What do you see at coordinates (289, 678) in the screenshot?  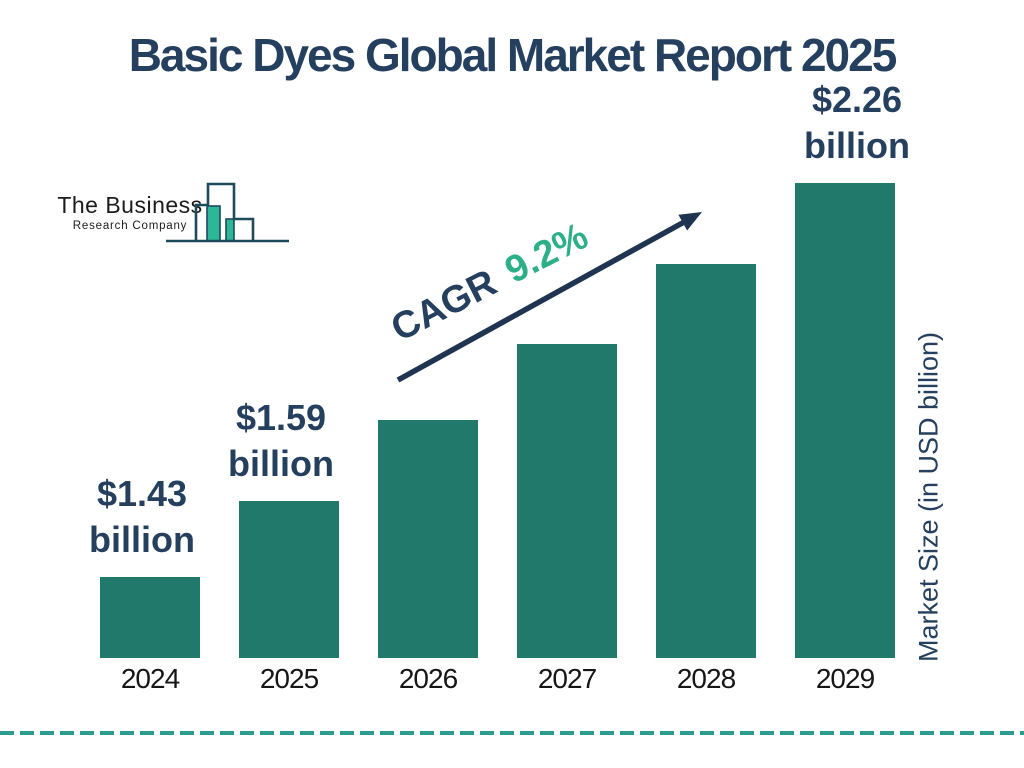 I see `x-tick-2025: 2025` at bounding box center [289, 678].